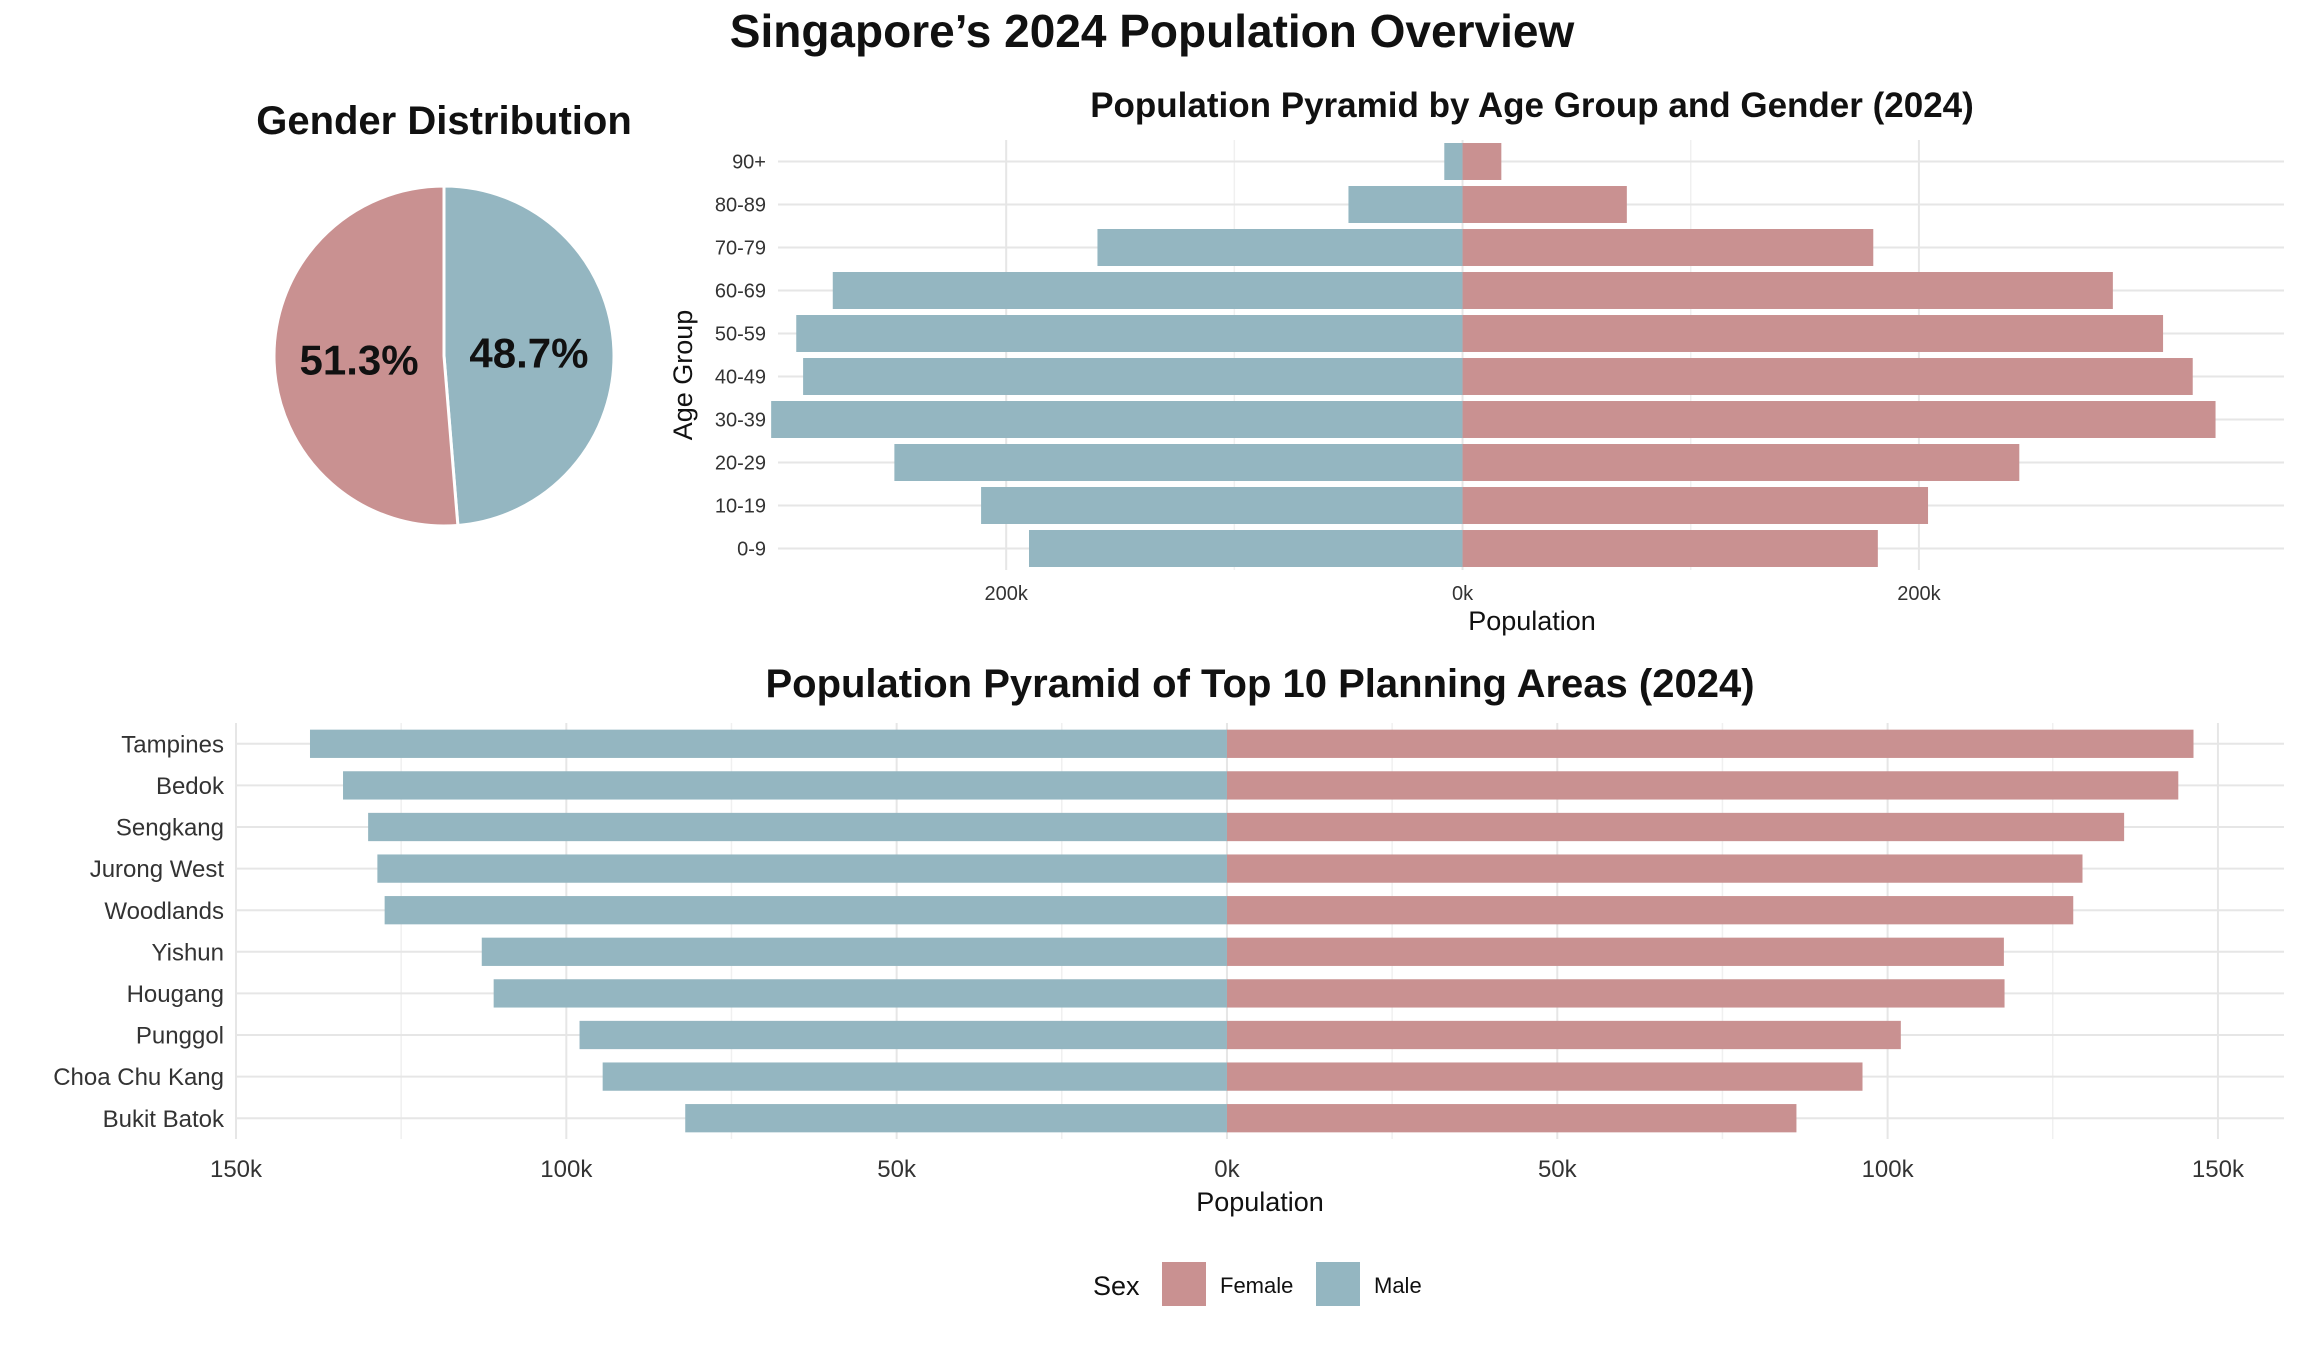  Describe the element at coordinates (802, 868) in the screenshot. I see `area-bar-male-jurong-west` at that location.